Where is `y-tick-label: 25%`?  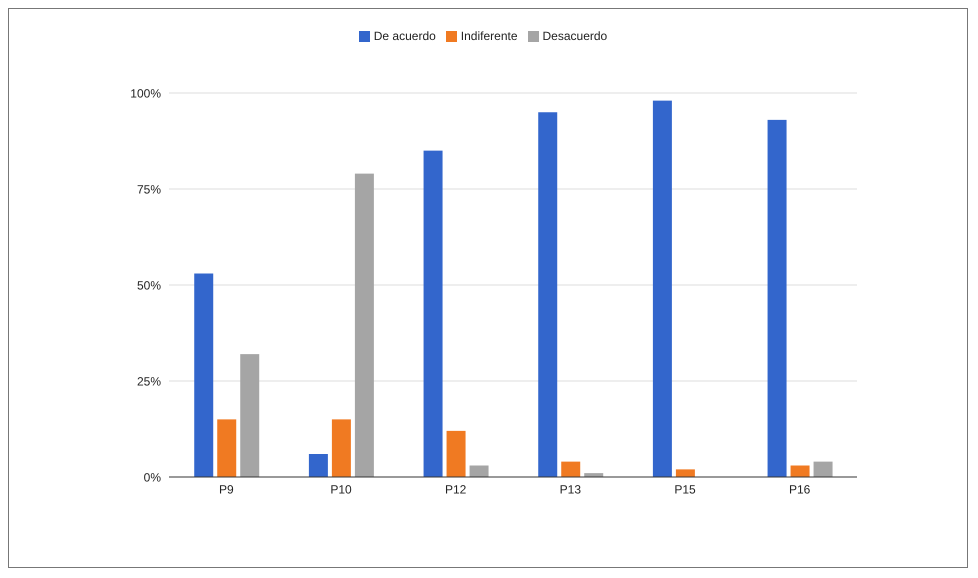
y-tick-label: 25% is located at coordinates (149, 381).